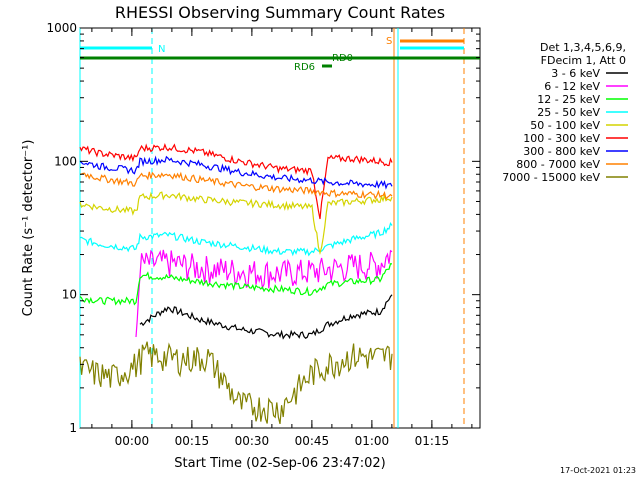 This screenshot has height=480, width=640. Describe the element at coordinates (598, 470) in the screenshot. I see `timestamp: 17-Oct-2021 01:23` at that location.